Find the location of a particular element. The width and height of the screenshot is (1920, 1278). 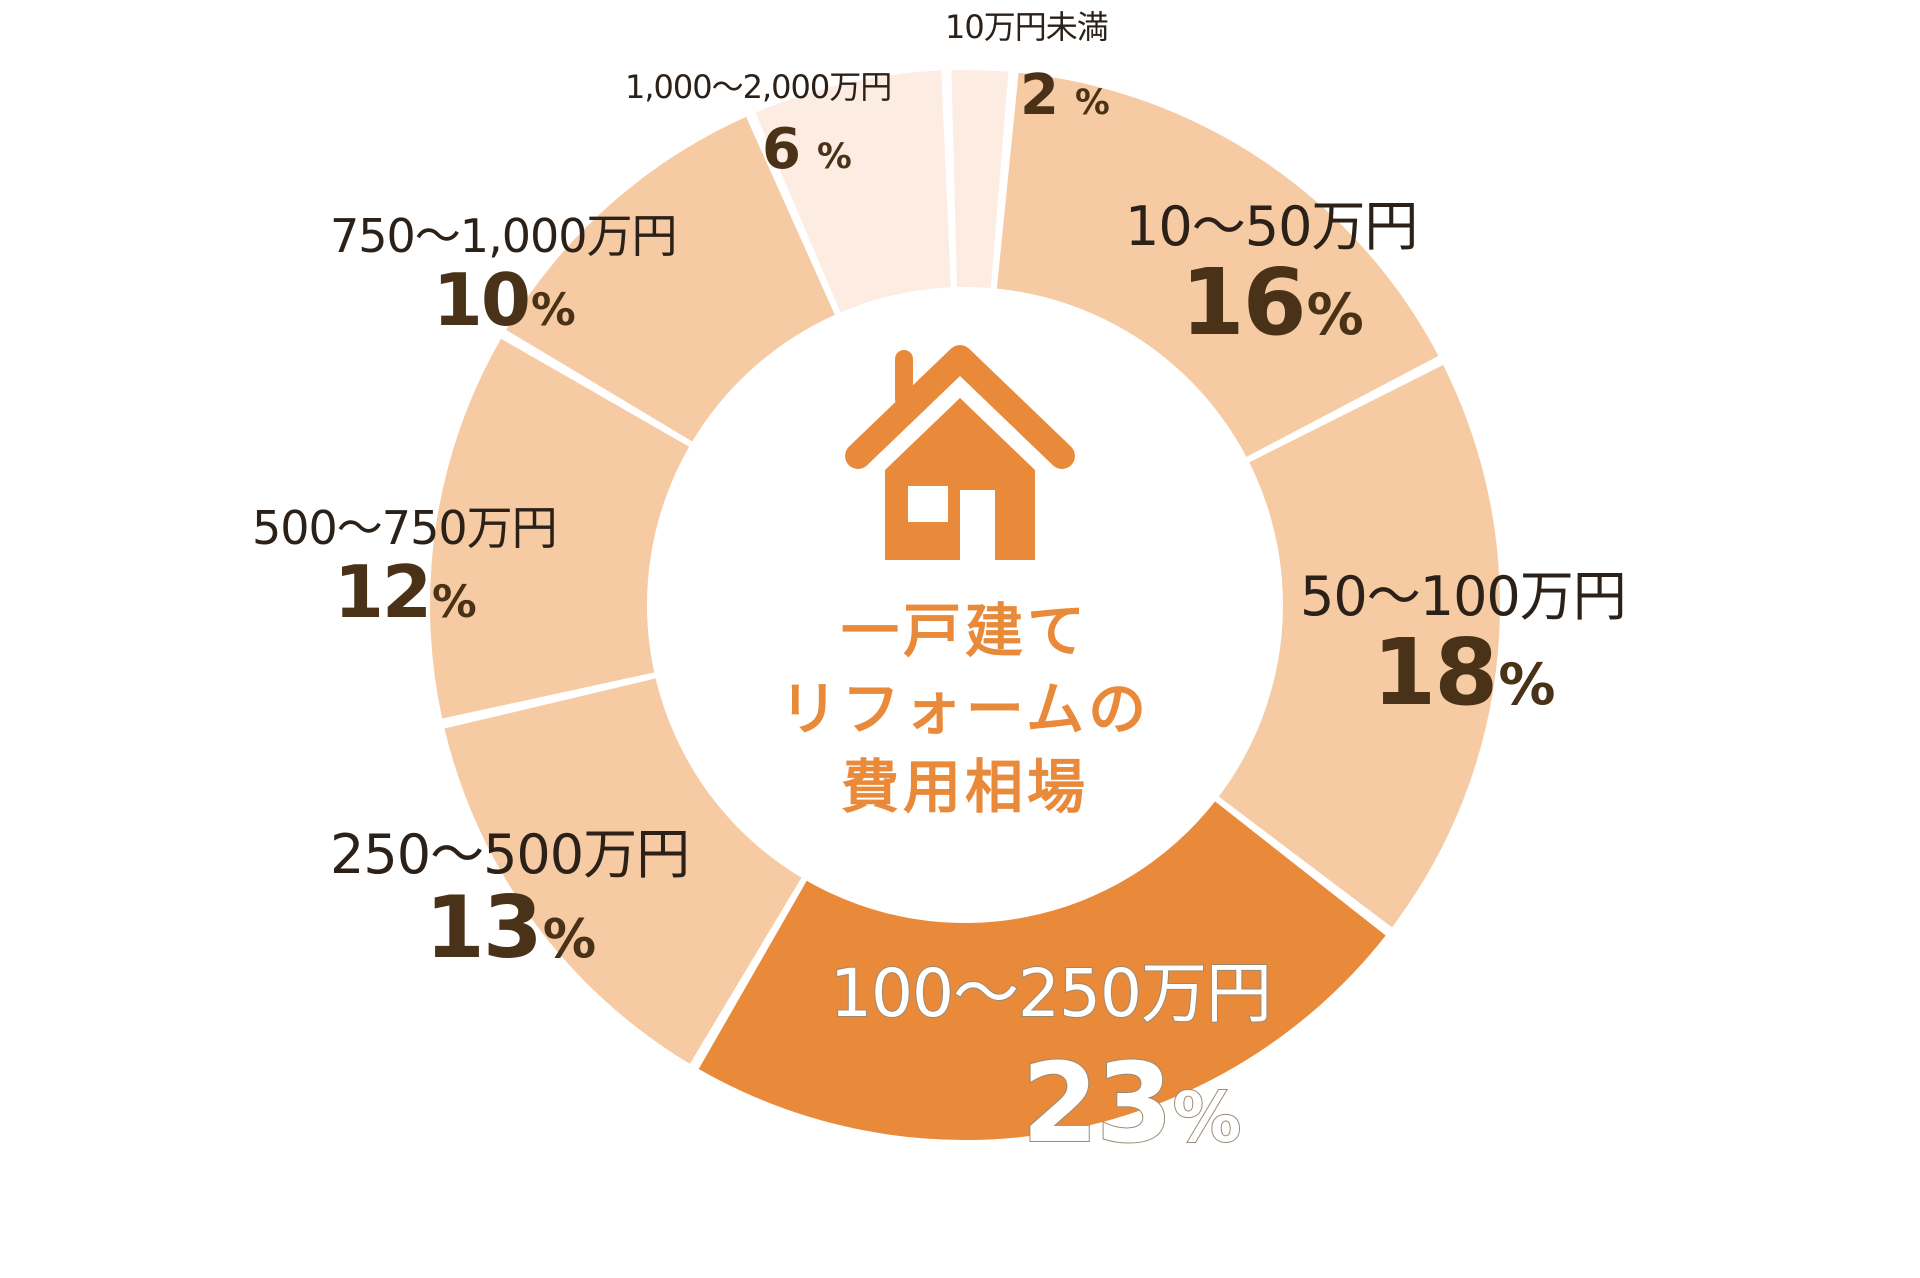

segment-range: 10万円未満 is located at coordinates (1027, 27).